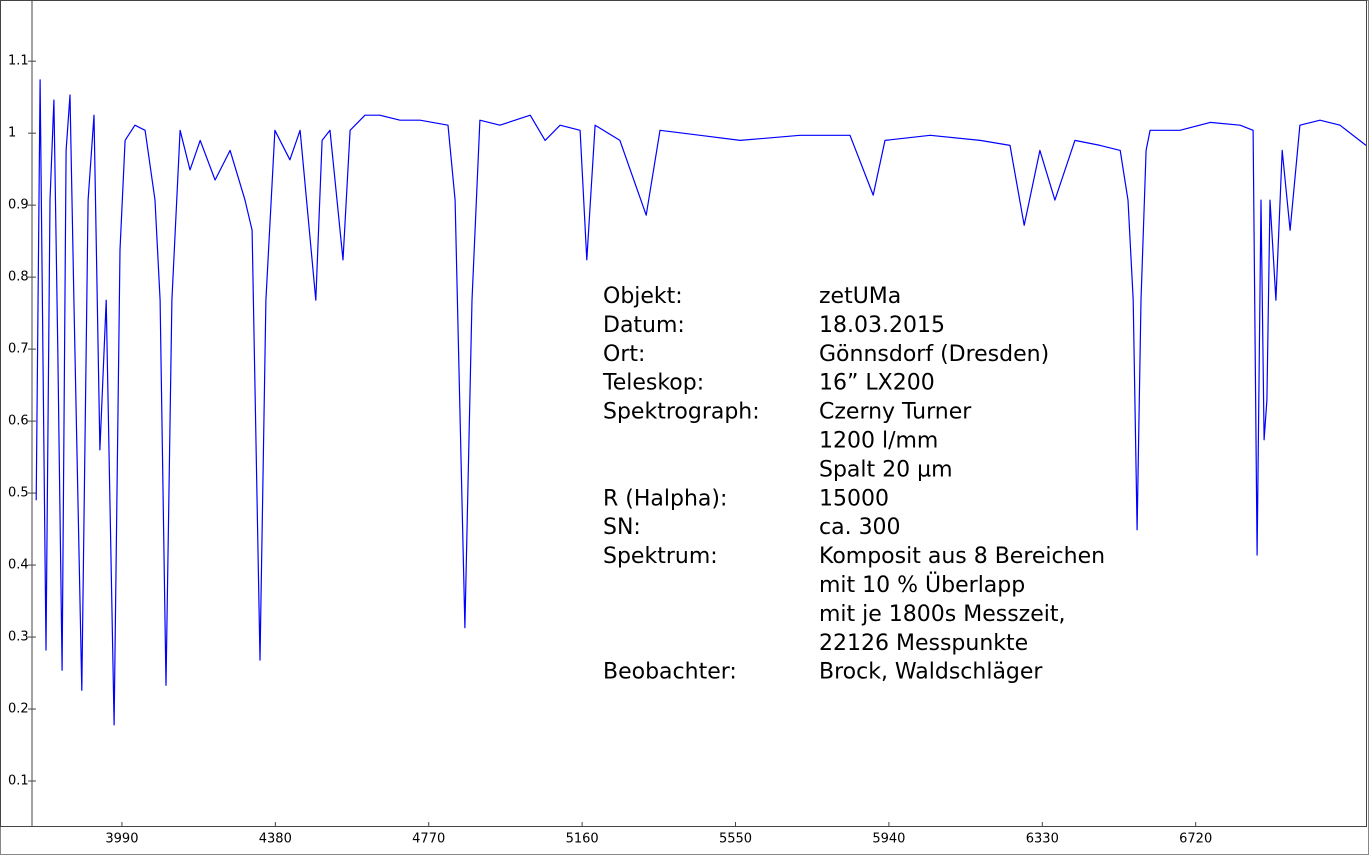 This screenshot has width=1369, height=855. What do you see at coordinates (428, 839) in the screenshot?
I see `x-tick-label: 4770` at bounding box center [428, 839].